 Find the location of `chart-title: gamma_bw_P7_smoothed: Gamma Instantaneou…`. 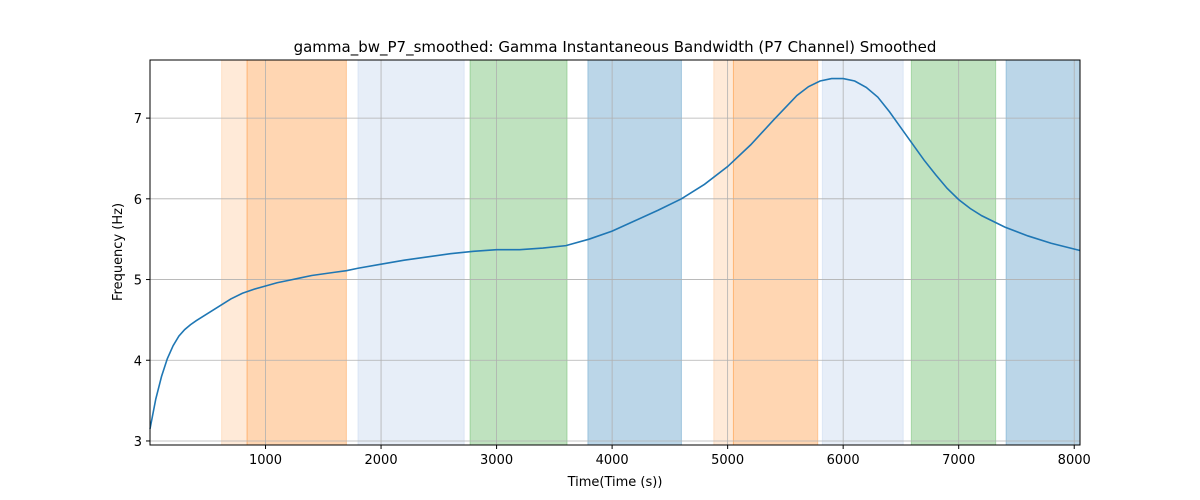

chart-title: gamma_bw_P7_smoothed: Gamma Instantaneou… is located at coordinates (615, 47).